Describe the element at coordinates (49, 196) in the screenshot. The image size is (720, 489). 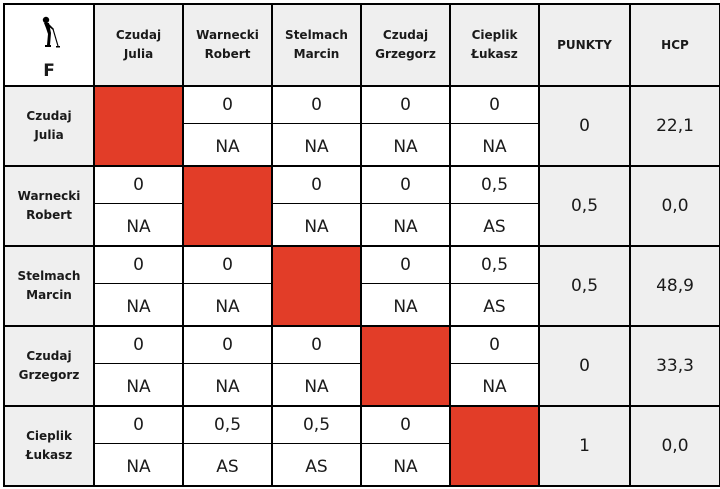
I see `row-header-first: Warnecki` at that location.